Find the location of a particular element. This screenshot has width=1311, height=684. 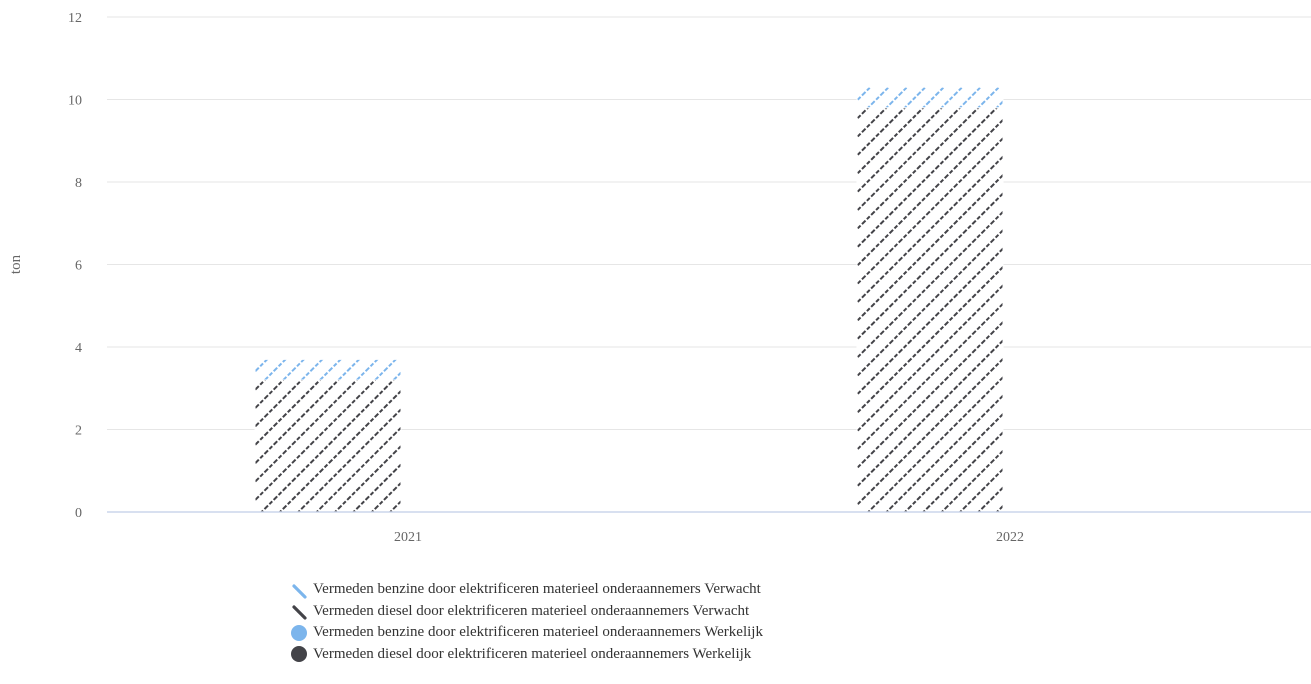

y-tick-label: 10 is located at coordinates (75, 101).